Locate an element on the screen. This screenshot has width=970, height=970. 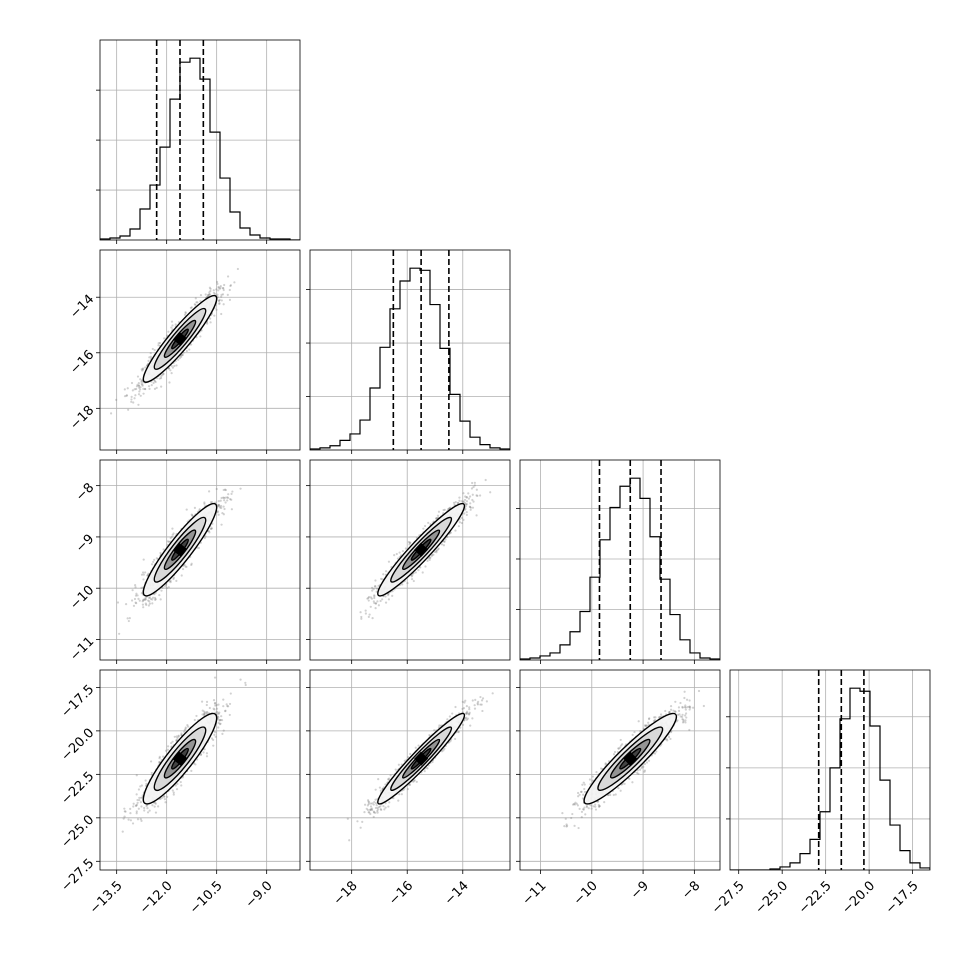
histogram-panel-p3 is located at coordinates (618, 561).